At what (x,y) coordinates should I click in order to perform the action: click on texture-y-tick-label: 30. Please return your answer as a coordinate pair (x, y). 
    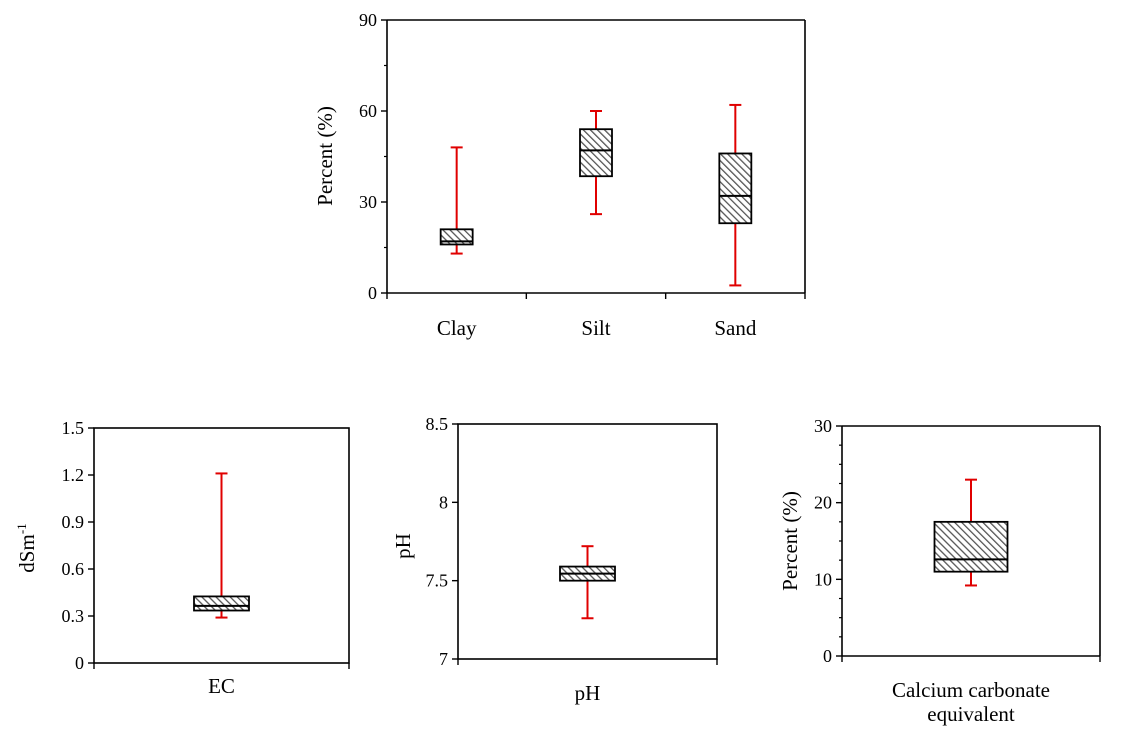
    Looking at the image, I should click on (368, 202).